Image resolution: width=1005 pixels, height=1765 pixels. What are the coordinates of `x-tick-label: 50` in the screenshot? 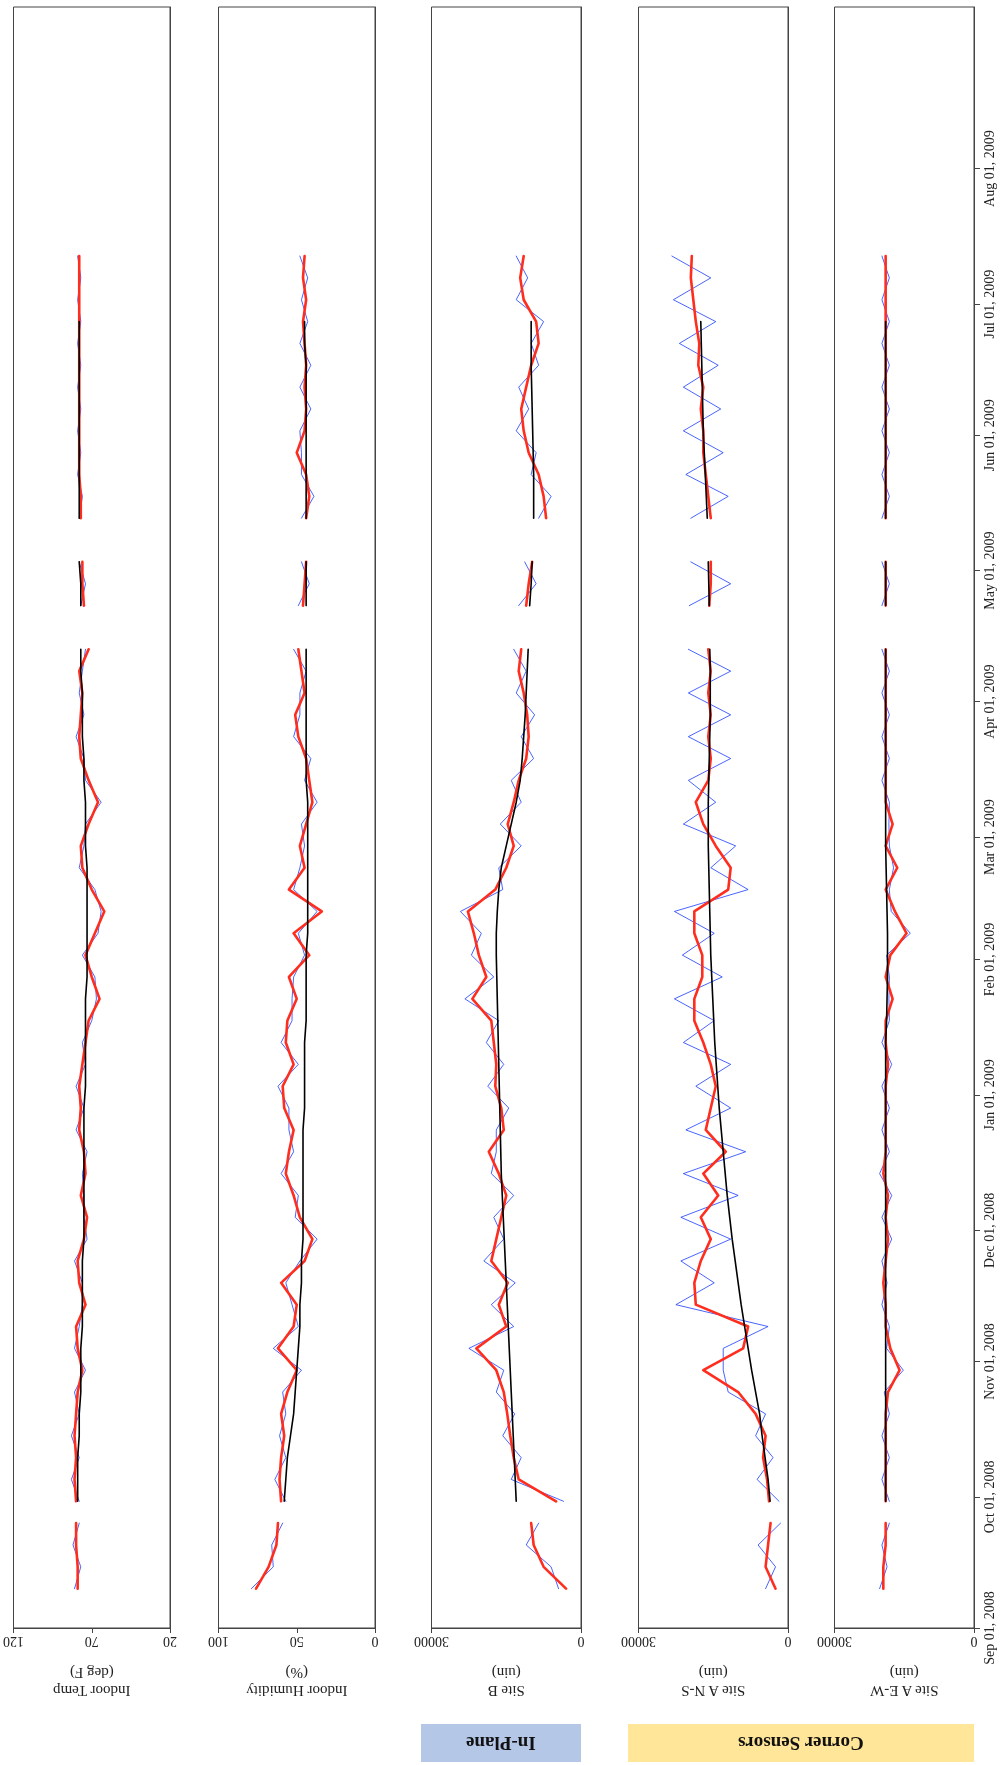 It's located at (296, 1641).